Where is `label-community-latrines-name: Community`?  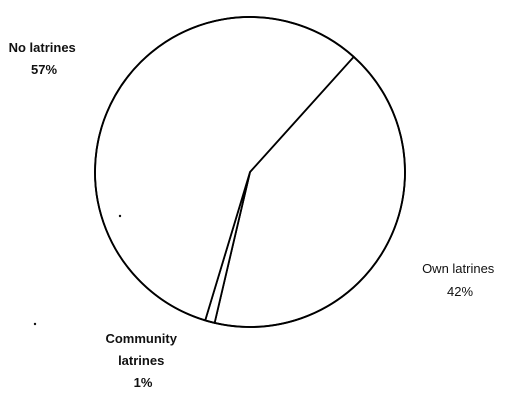
label-community-latrines-name: Community is located at coordinates (141, 338).